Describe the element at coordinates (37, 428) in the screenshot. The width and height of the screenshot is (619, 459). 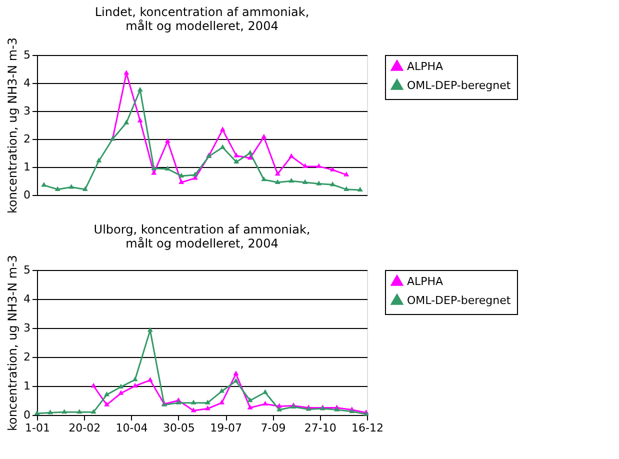
I see `x-tick-label: 1-01` at that location.